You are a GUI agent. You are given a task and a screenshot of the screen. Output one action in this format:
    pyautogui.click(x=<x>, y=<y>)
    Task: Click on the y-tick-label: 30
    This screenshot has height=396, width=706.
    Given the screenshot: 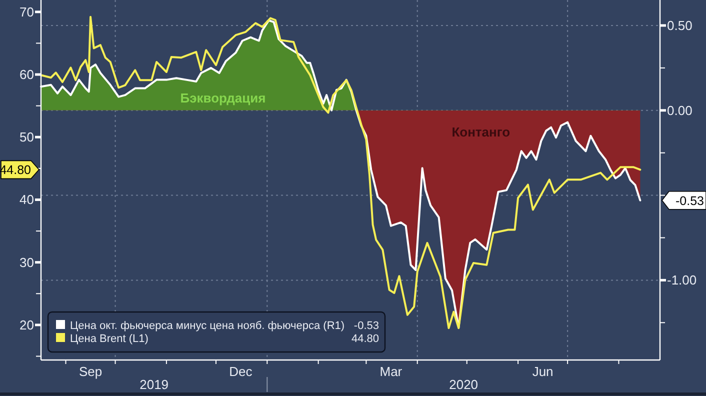 What is the action you would take?
    pyautogui.click(x=27, y=262)
    